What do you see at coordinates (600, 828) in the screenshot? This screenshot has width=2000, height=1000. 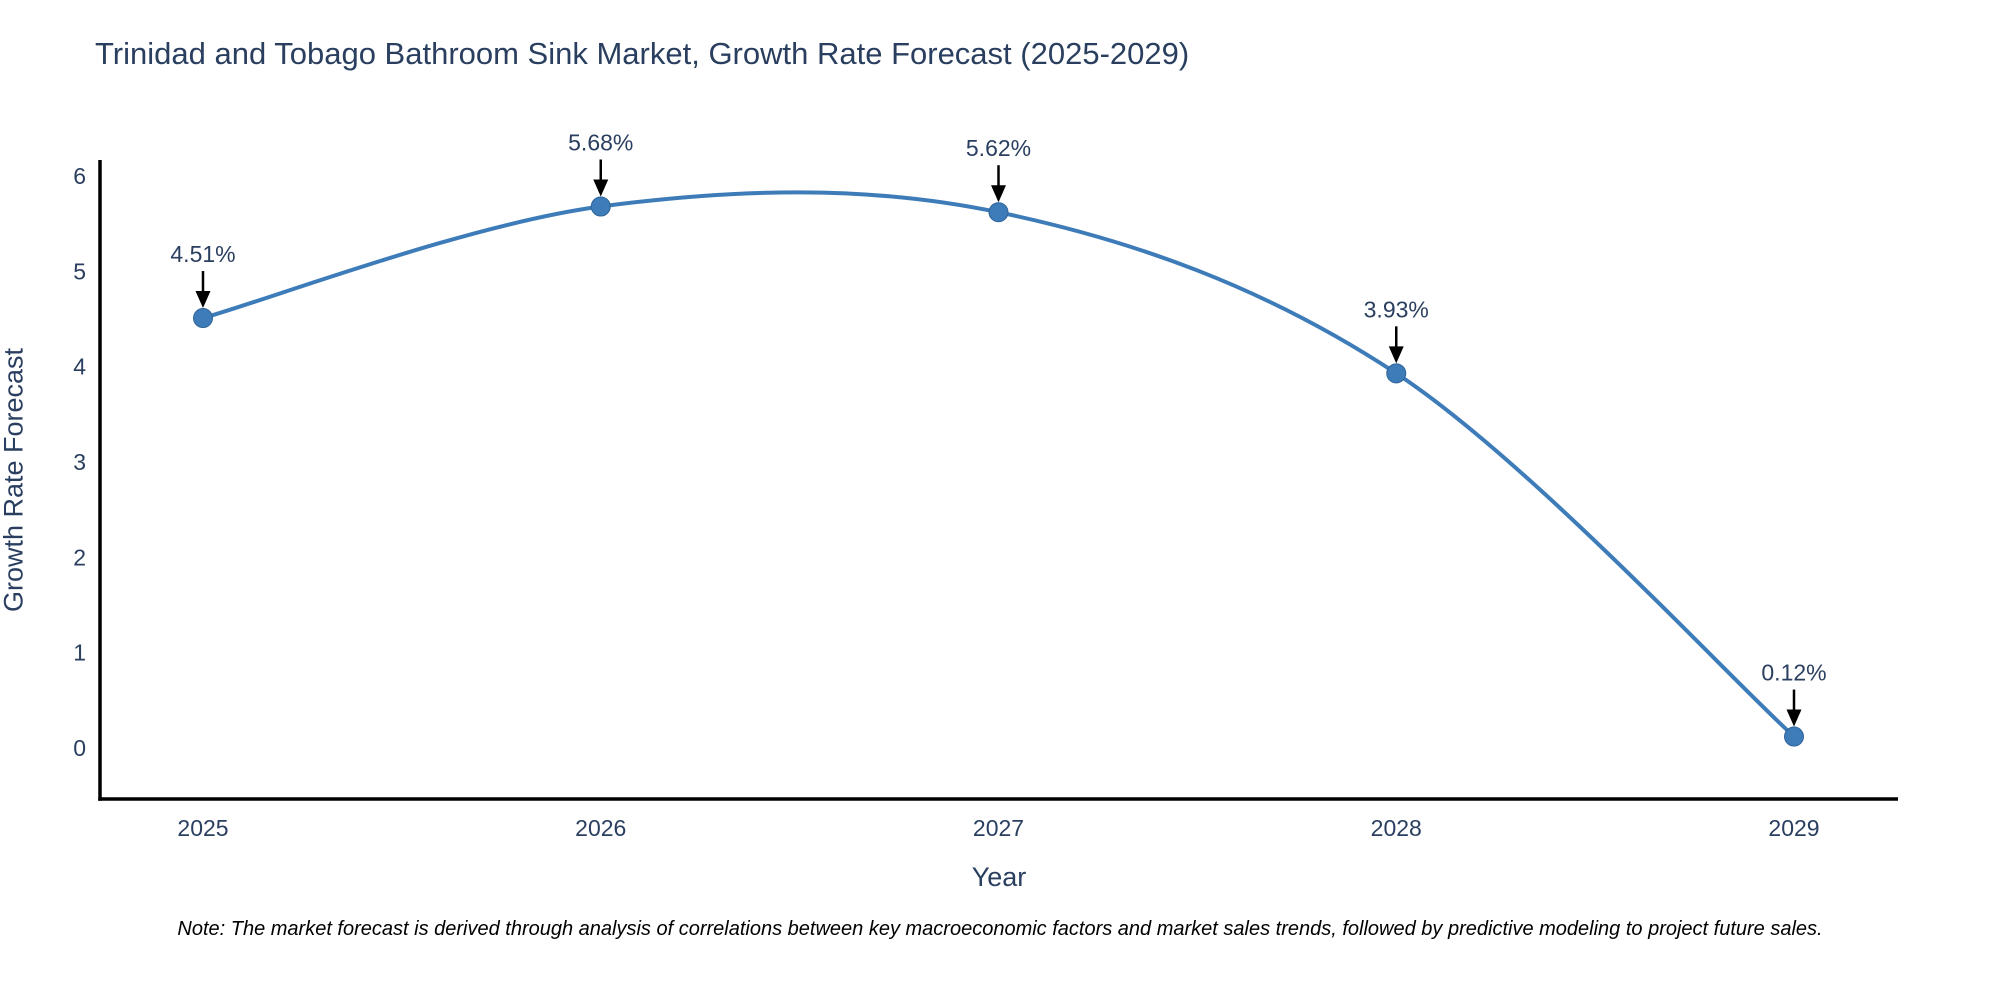 I see `x-tick-label: 2026` at bounding box center [600, 828].